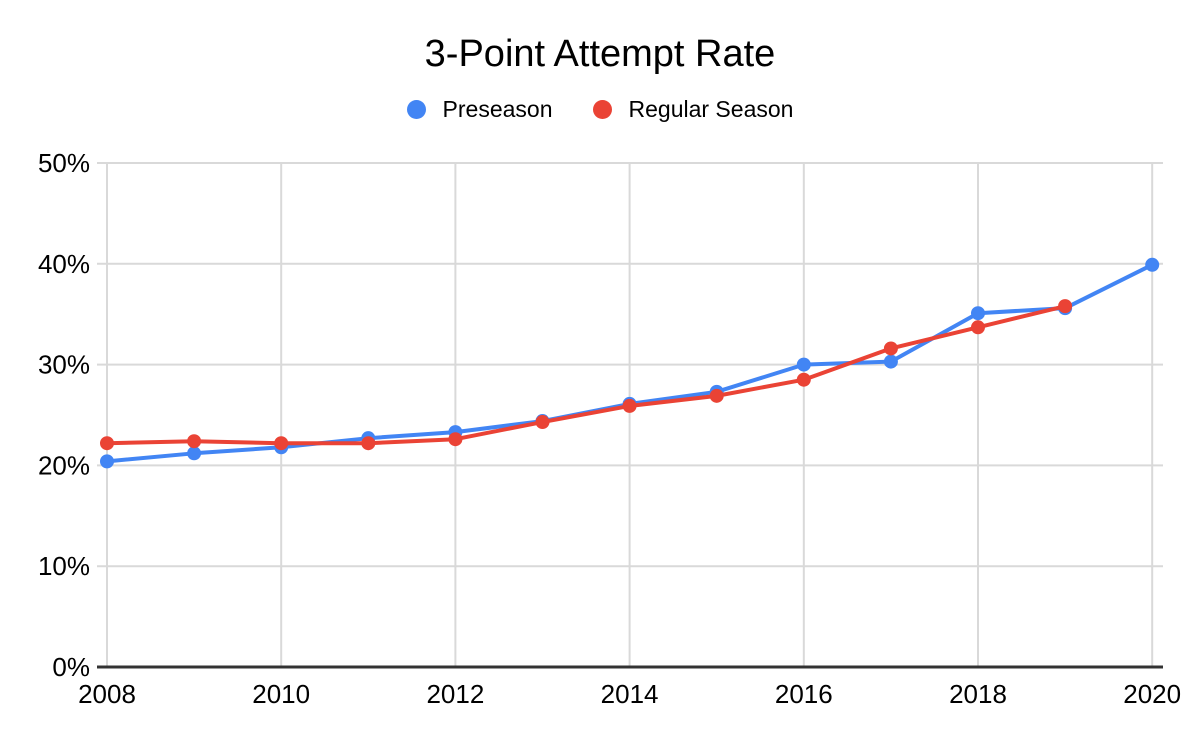 Image resolution: width=1200 pixels, height=742 pixels. Describe the element at coordinates (497, 109) in the screenshot. I see `legend-label-preseason: Preseason` at that location.